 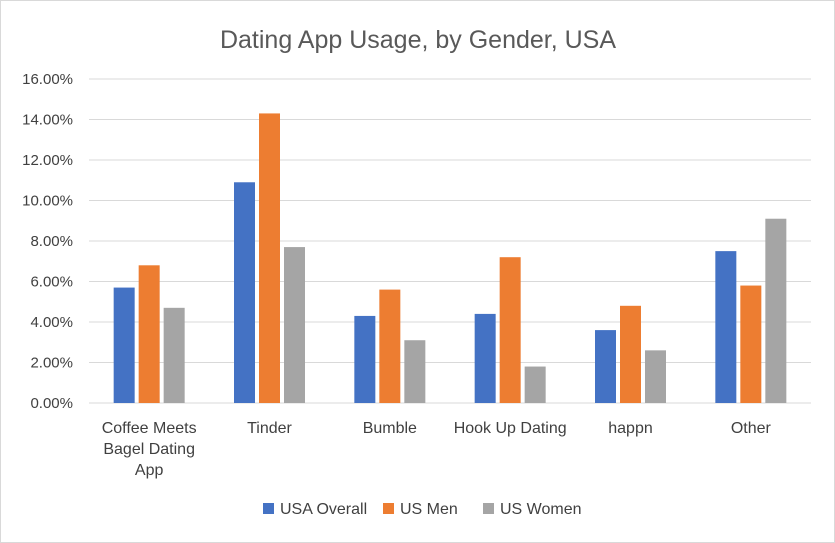 I want to click on y-tick-label: 8.00%, so click(x=51, y=241).